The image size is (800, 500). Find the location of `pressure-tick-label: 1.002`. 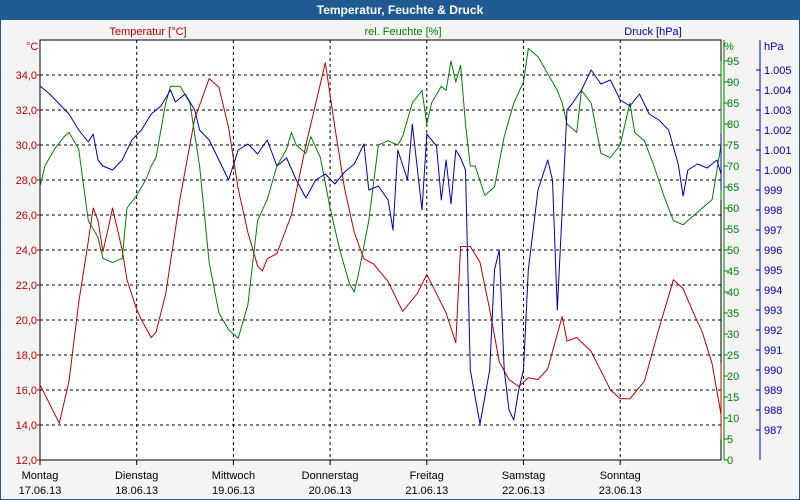

pressure-tick-label: 1.002 is located at coordinates (778, 131).